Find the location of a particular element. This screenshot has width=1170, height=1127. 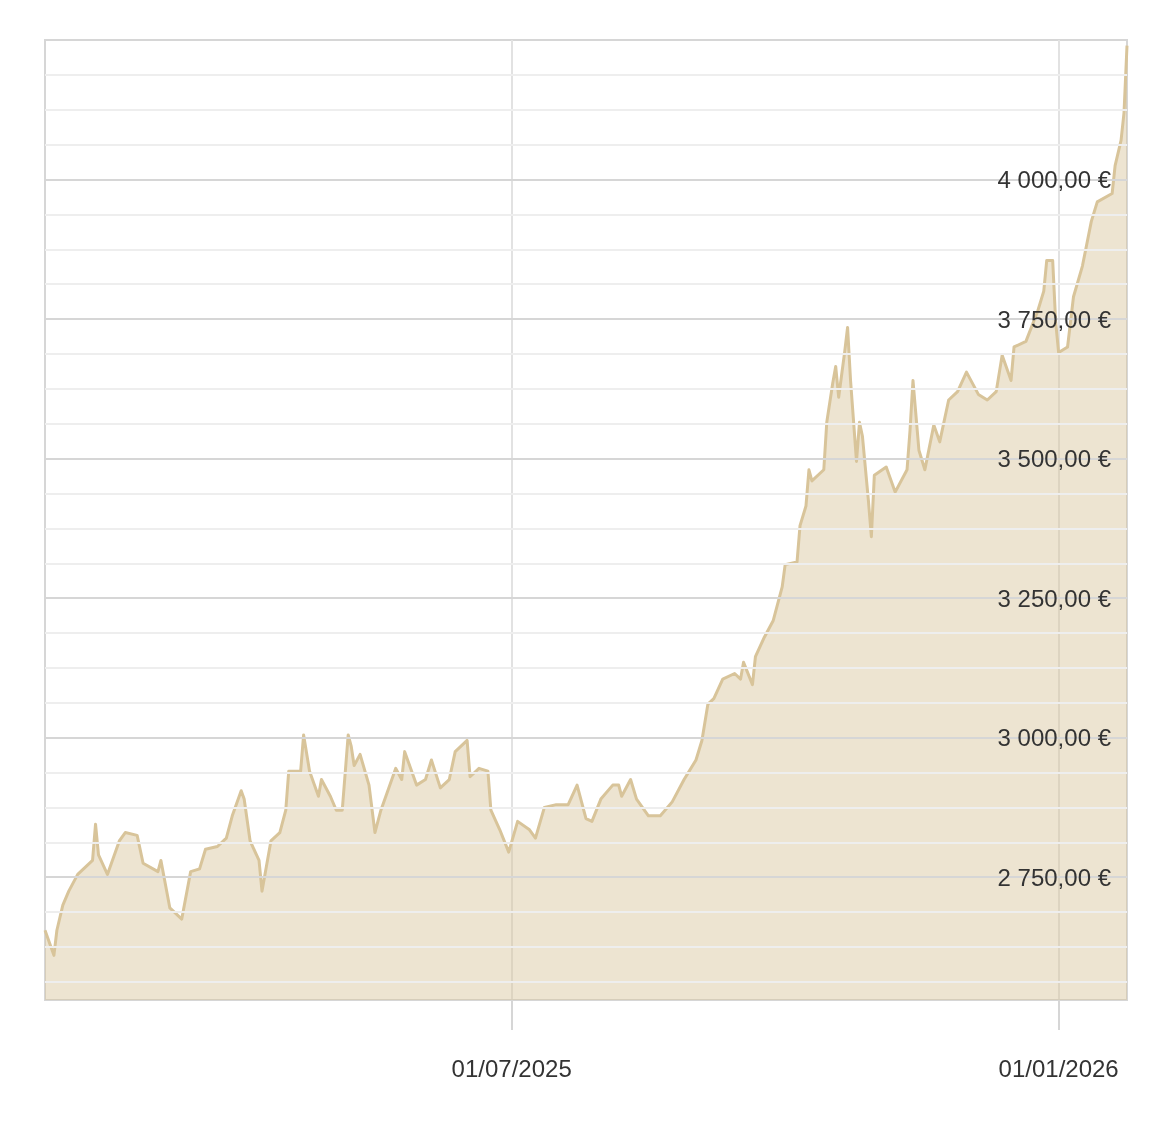

y-tick-label: 2 750,00 € is located at coordinates (1054, 877).